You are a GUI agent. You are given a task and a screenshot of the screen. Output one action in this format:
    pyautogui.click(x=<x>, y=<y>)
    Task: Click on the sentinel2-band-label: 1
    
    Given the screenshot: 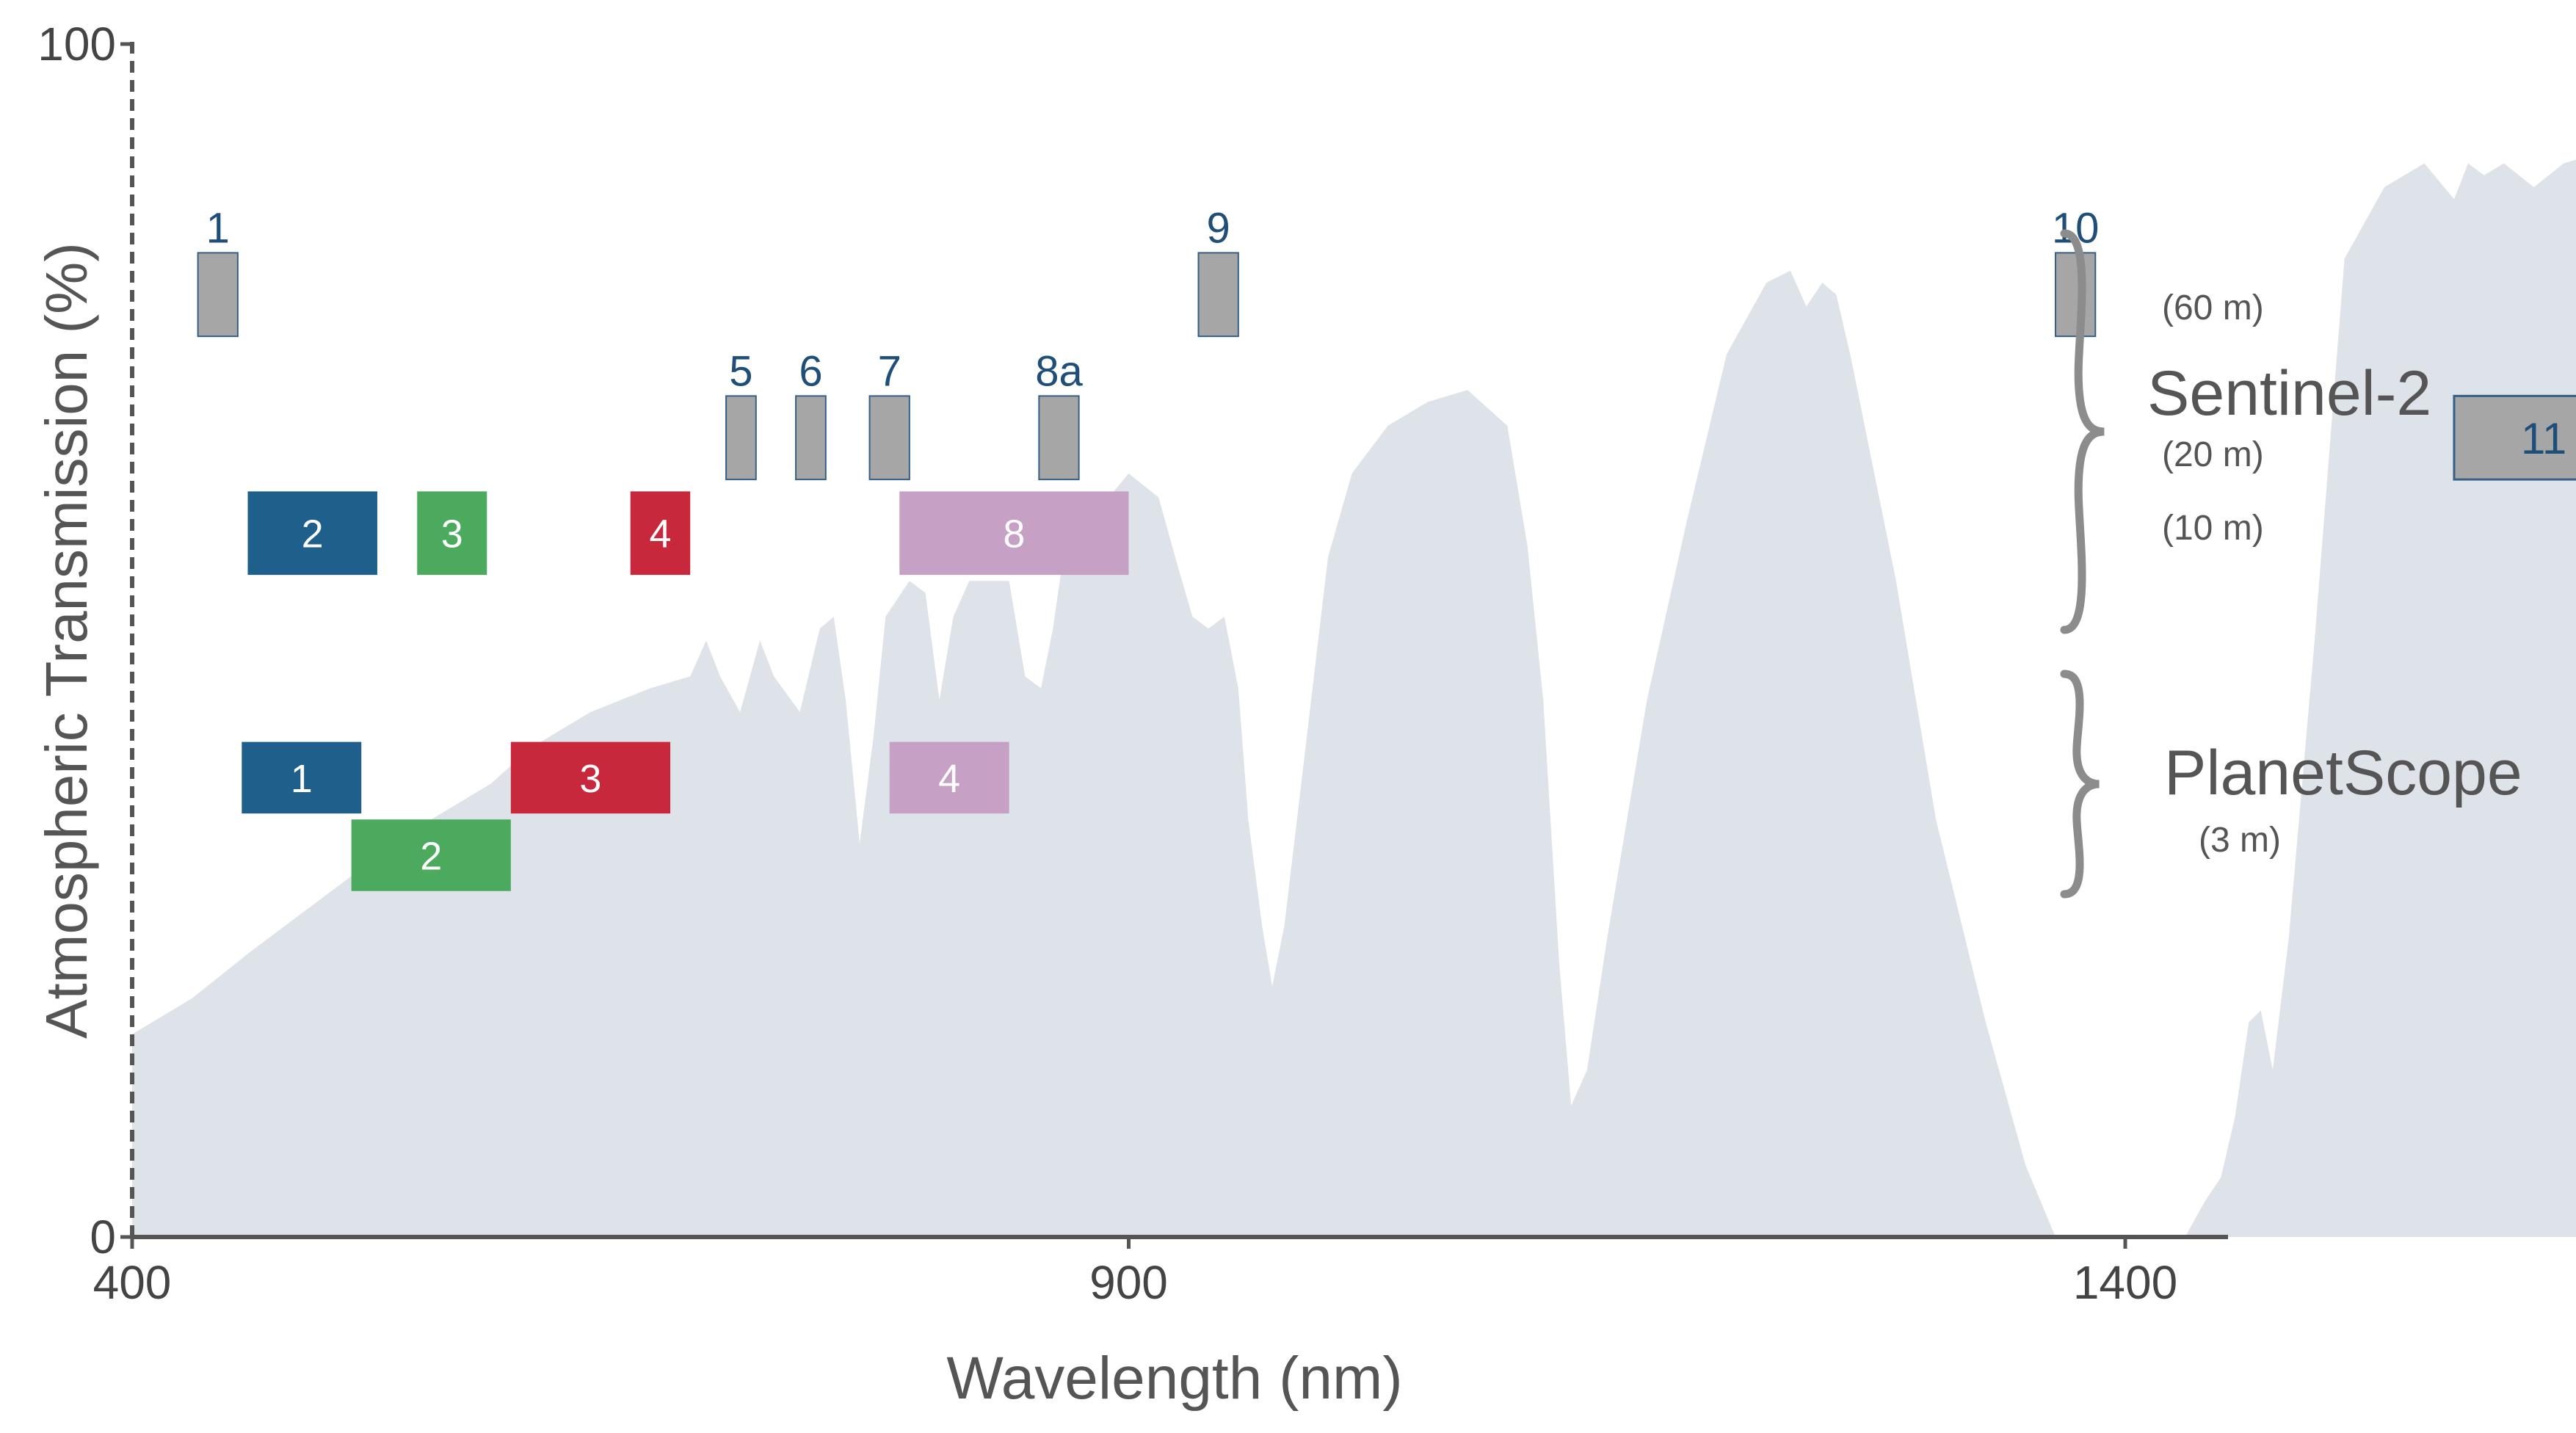 What is the action you would take?
    pyautogui.click(x=218, y=228)
    